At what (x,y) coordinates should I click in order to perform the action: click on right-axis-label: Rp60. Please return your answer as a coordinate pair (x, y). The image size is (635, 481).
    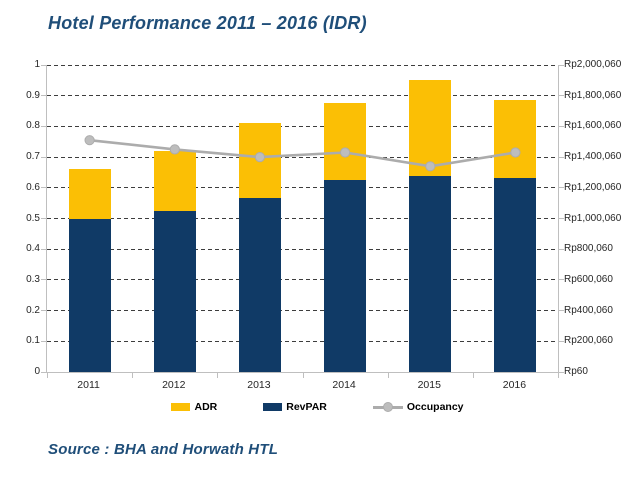
    Looking at the image, I should click on (576, 371).